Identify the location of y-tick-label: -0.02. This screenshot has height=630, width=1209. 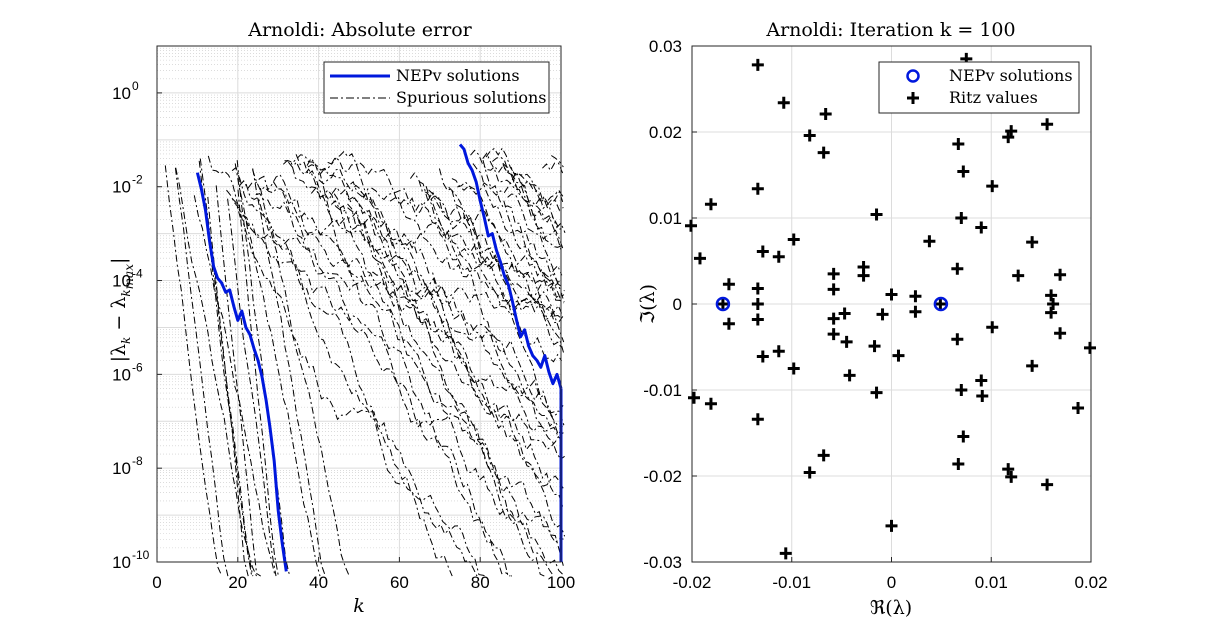
(662, 476).